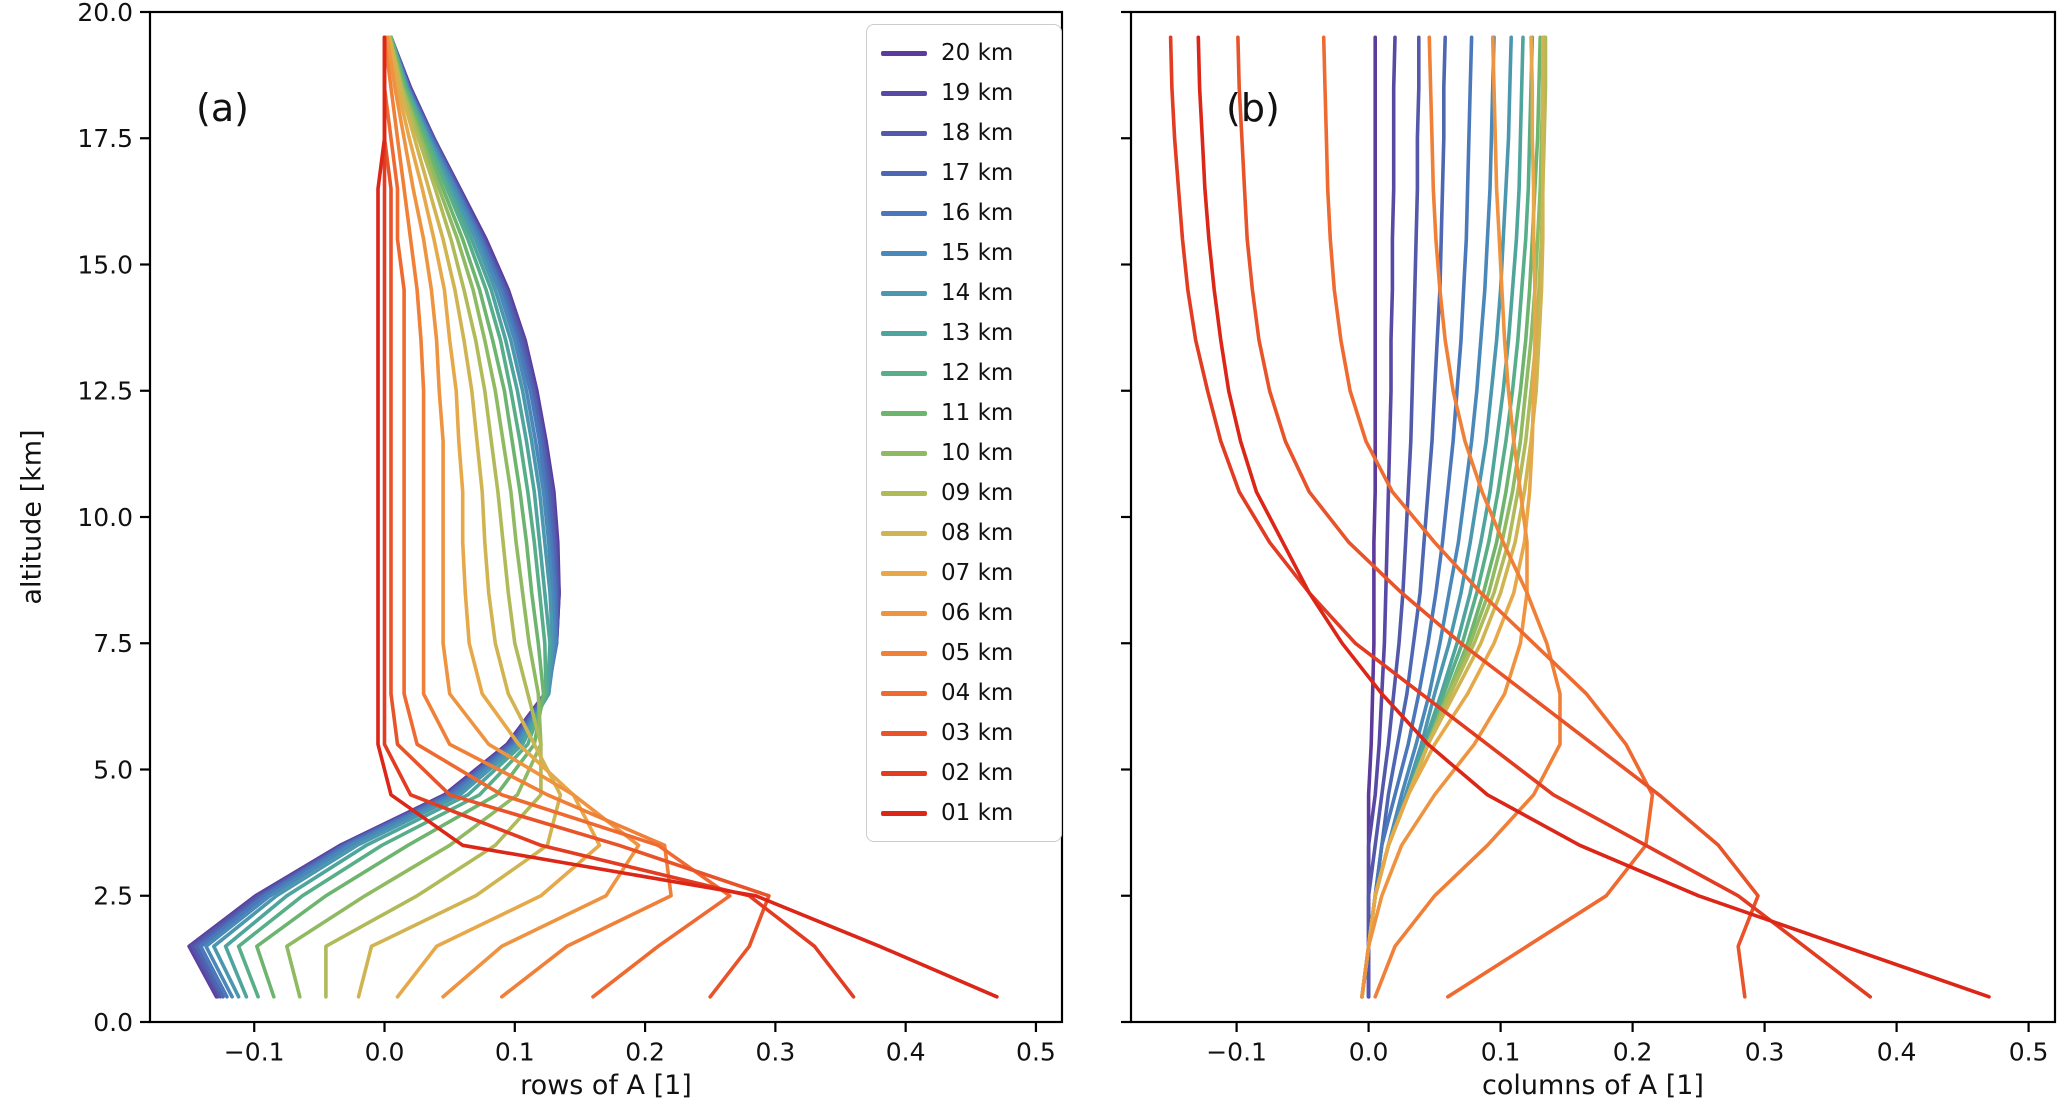  What do you see at coordinates (977, 93) in the screenshot?
I see `legend-item-label: 19 km` at bounding box center [977, 93].